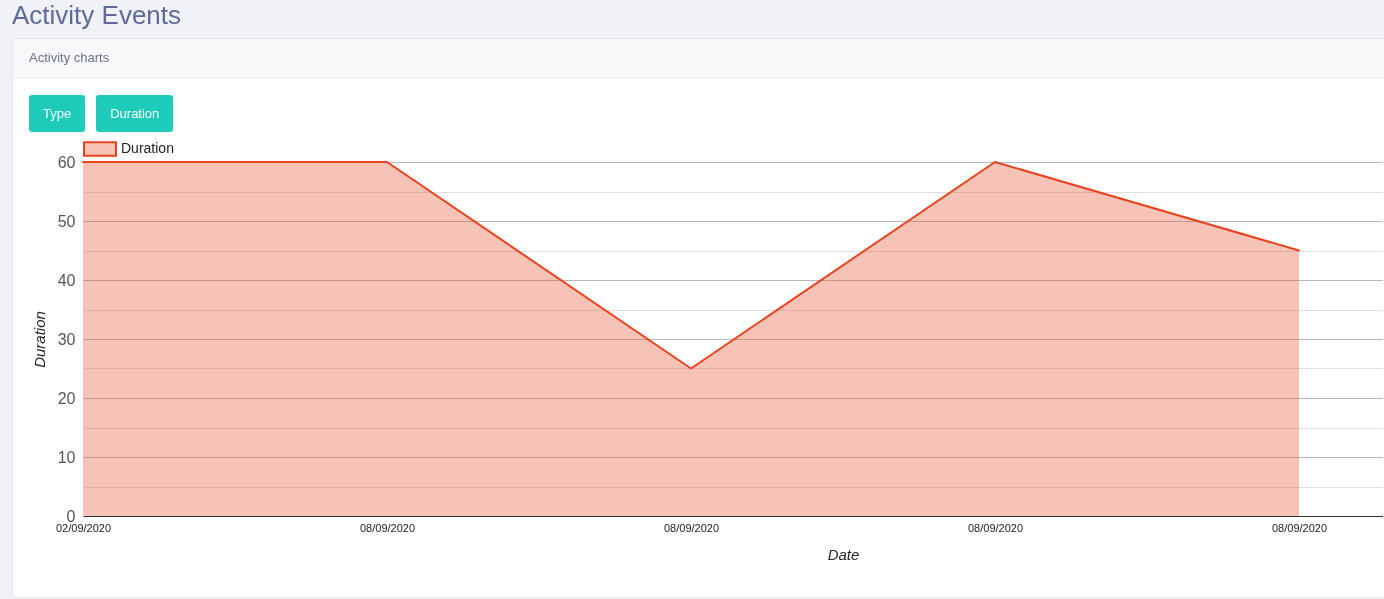 This screenshot has width=1384, height=599. What do you see at coordinates (66, 280) in the screenshot?
I see `y-tick-label: 40` at bounding box center [66, 280].